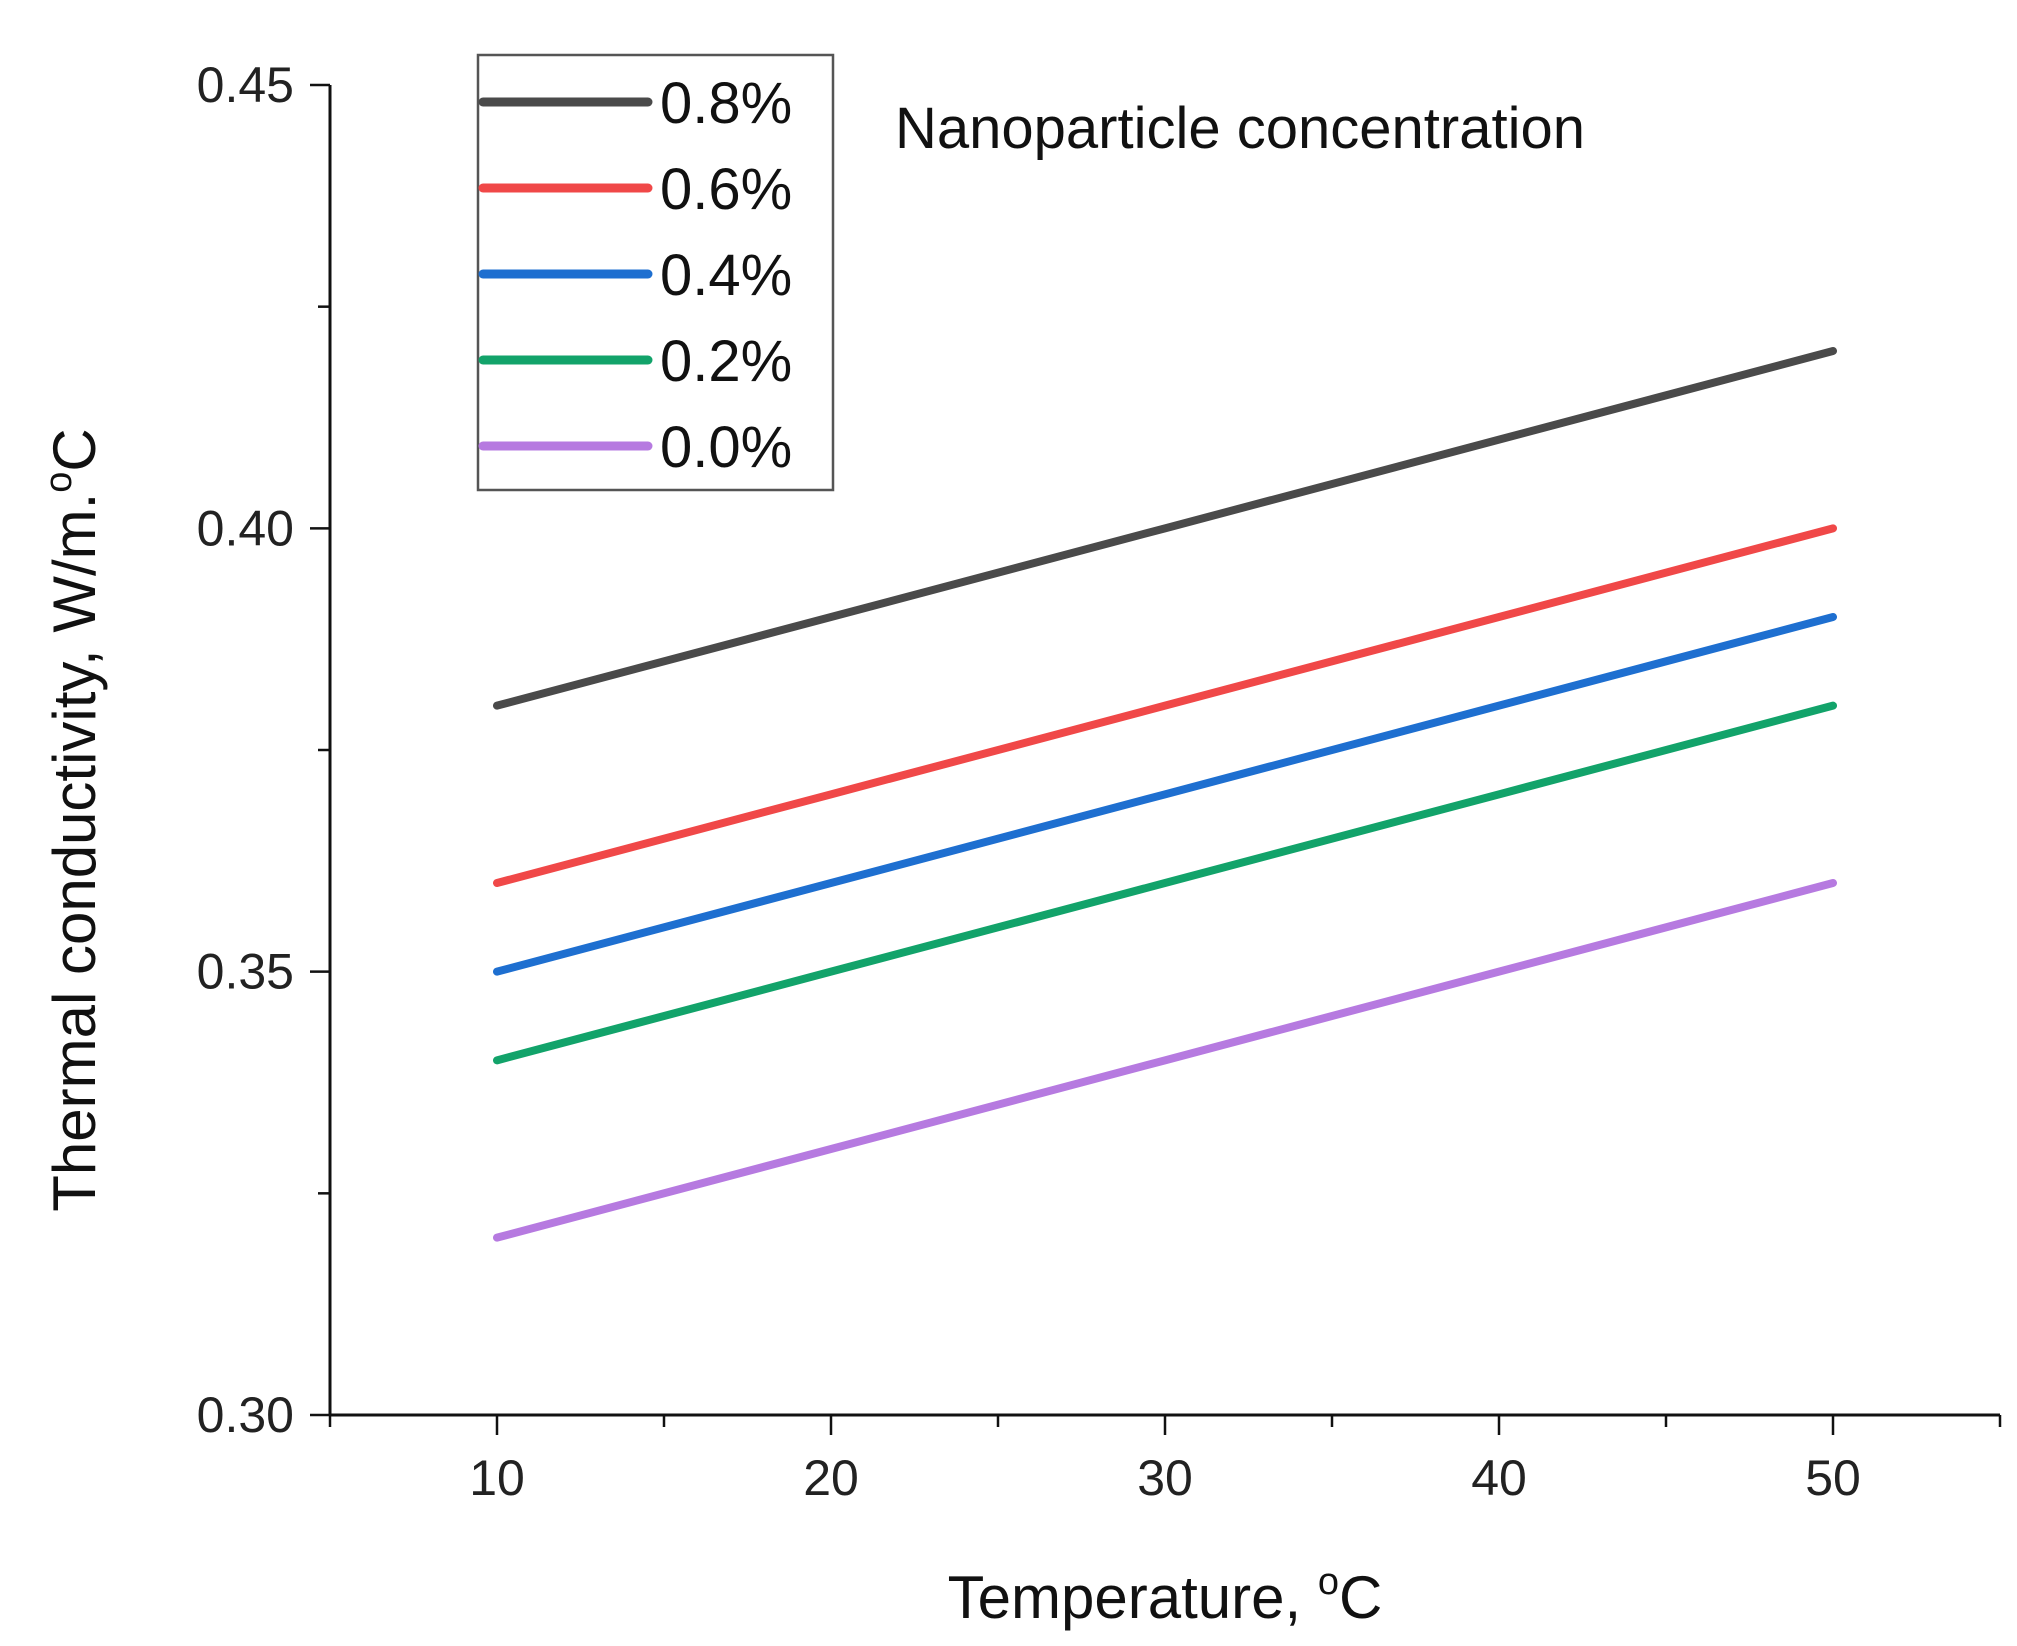 This screenshot has height=1646, width=2017. I want to click on x-tick-label: 20, so click(831, 1478).